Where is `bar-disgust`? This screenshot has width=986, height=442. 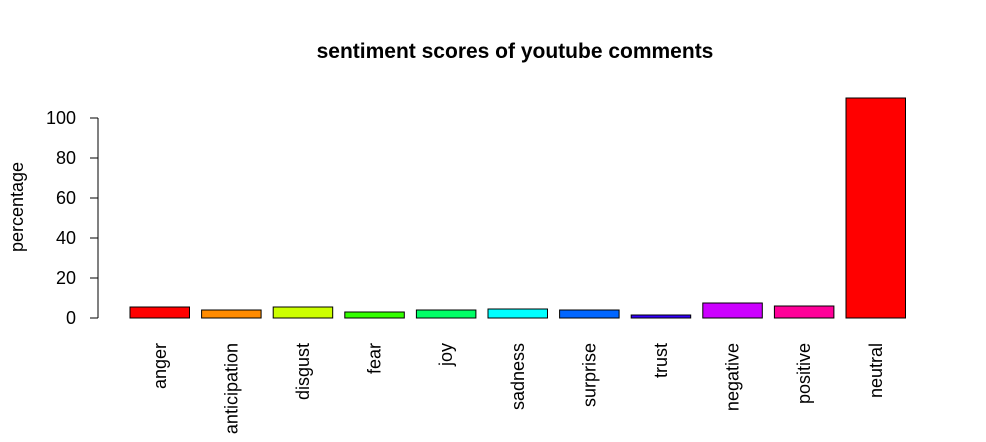 bar-disgust is located at coordinates (303, 312).